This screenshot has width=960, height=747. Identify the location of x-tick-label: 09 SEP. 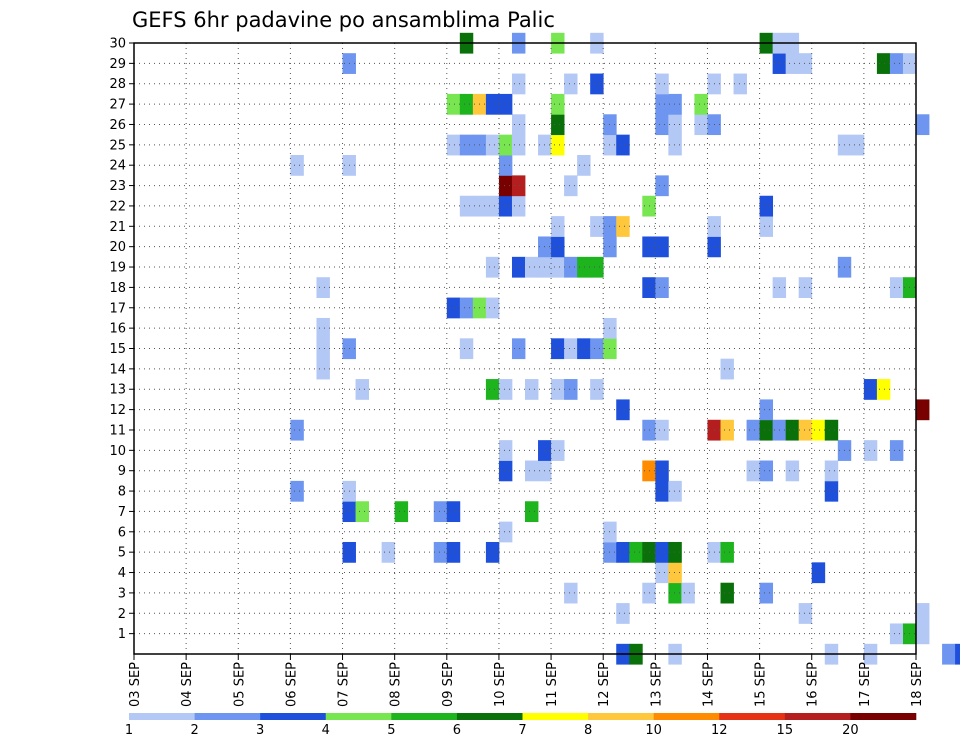
(448, 684).